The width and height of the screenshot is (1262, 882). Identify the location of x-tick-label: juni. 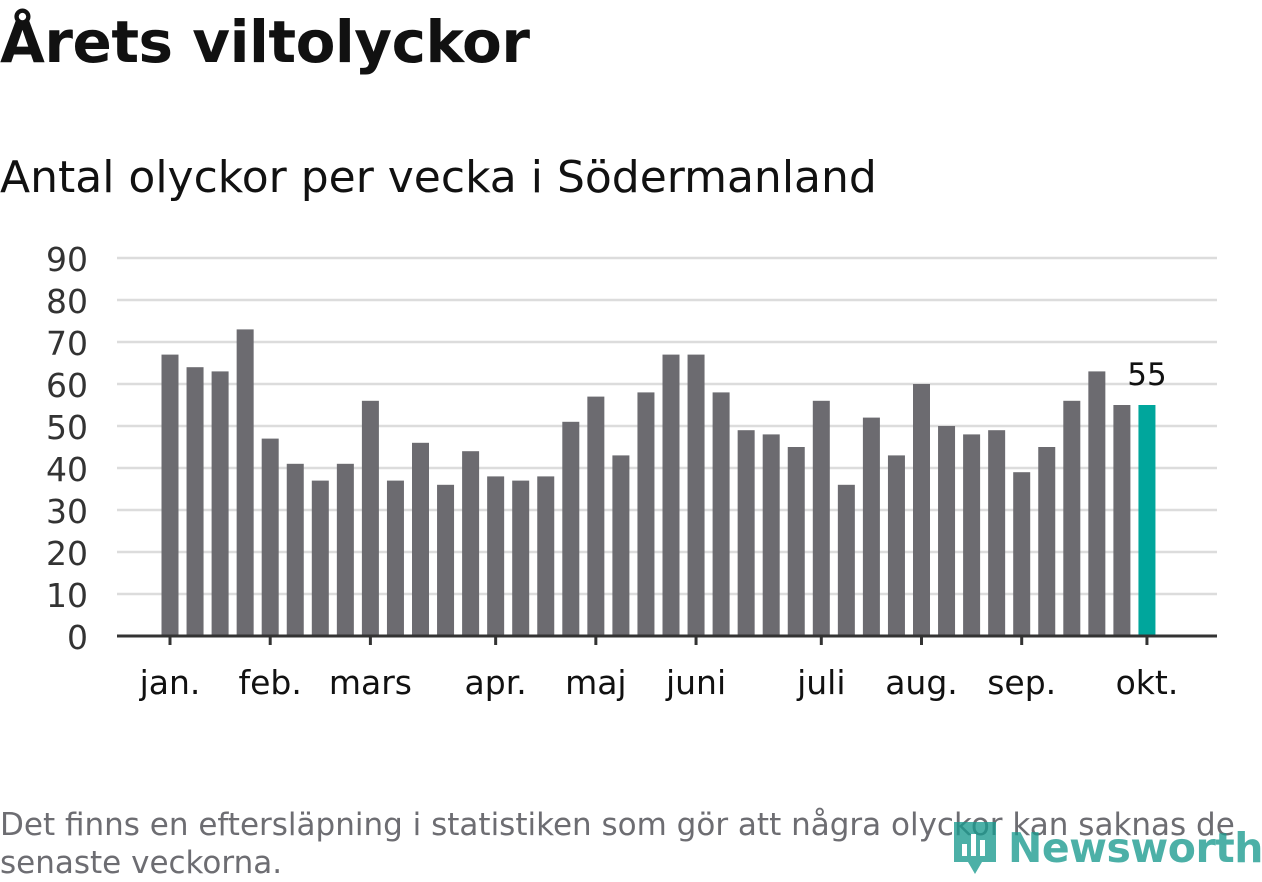
(695, 682).